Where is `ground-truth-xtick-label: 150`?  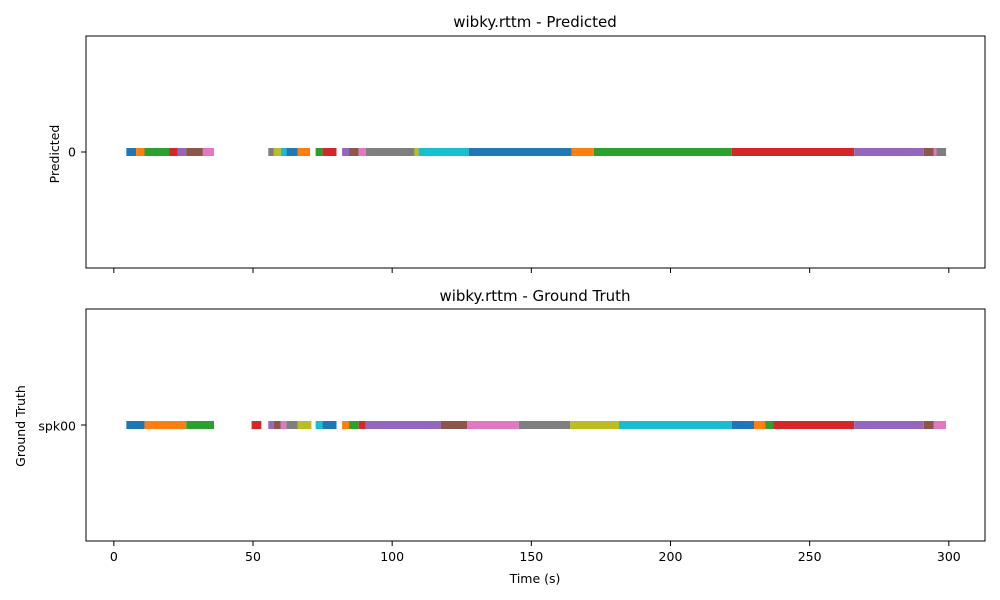 ground-truth-xtick-label: 150 is located at coordinates (531, 556).